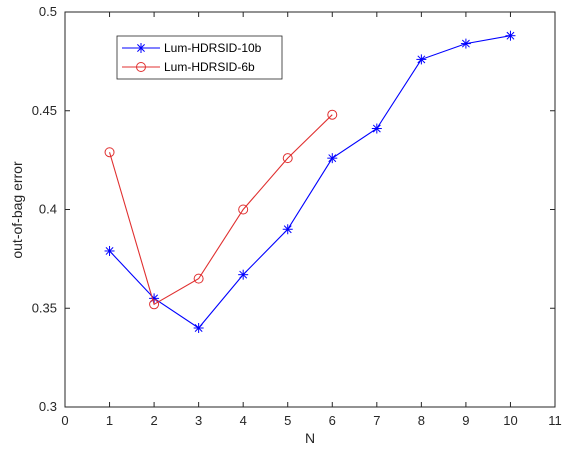 This screenshot has width=571, height=451. I want to click on x-tick-label: 9, so click(465, 420).